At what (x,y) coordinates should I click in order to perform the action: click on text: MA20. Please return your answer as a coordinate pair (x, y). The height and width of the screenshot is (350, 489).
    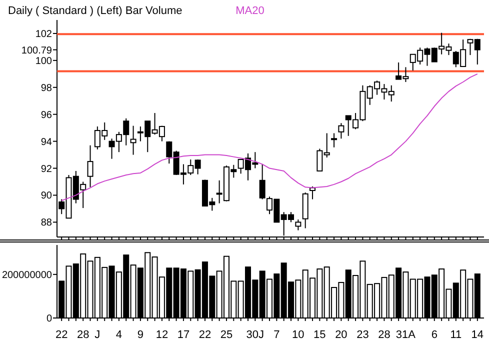
    Looking at the image, I should click on (250, 11).